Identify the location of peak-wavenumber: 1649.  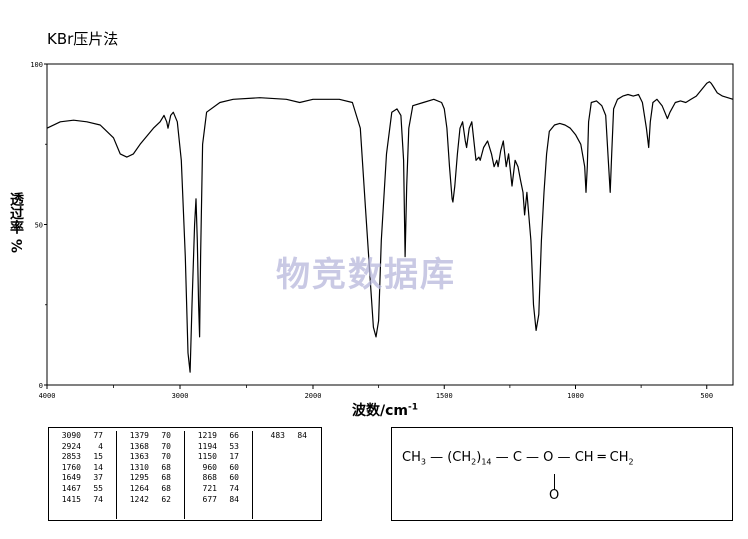
(71, 478).